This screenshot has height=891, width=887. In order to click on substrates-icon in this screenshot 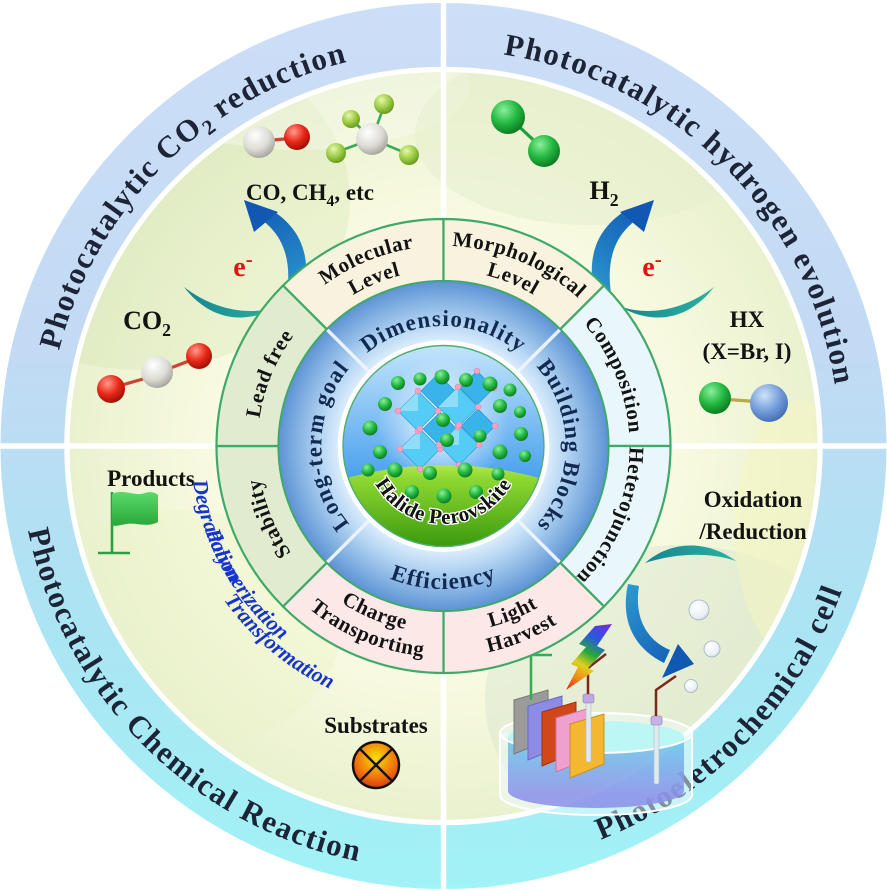, I will do `click(376, 765)`.